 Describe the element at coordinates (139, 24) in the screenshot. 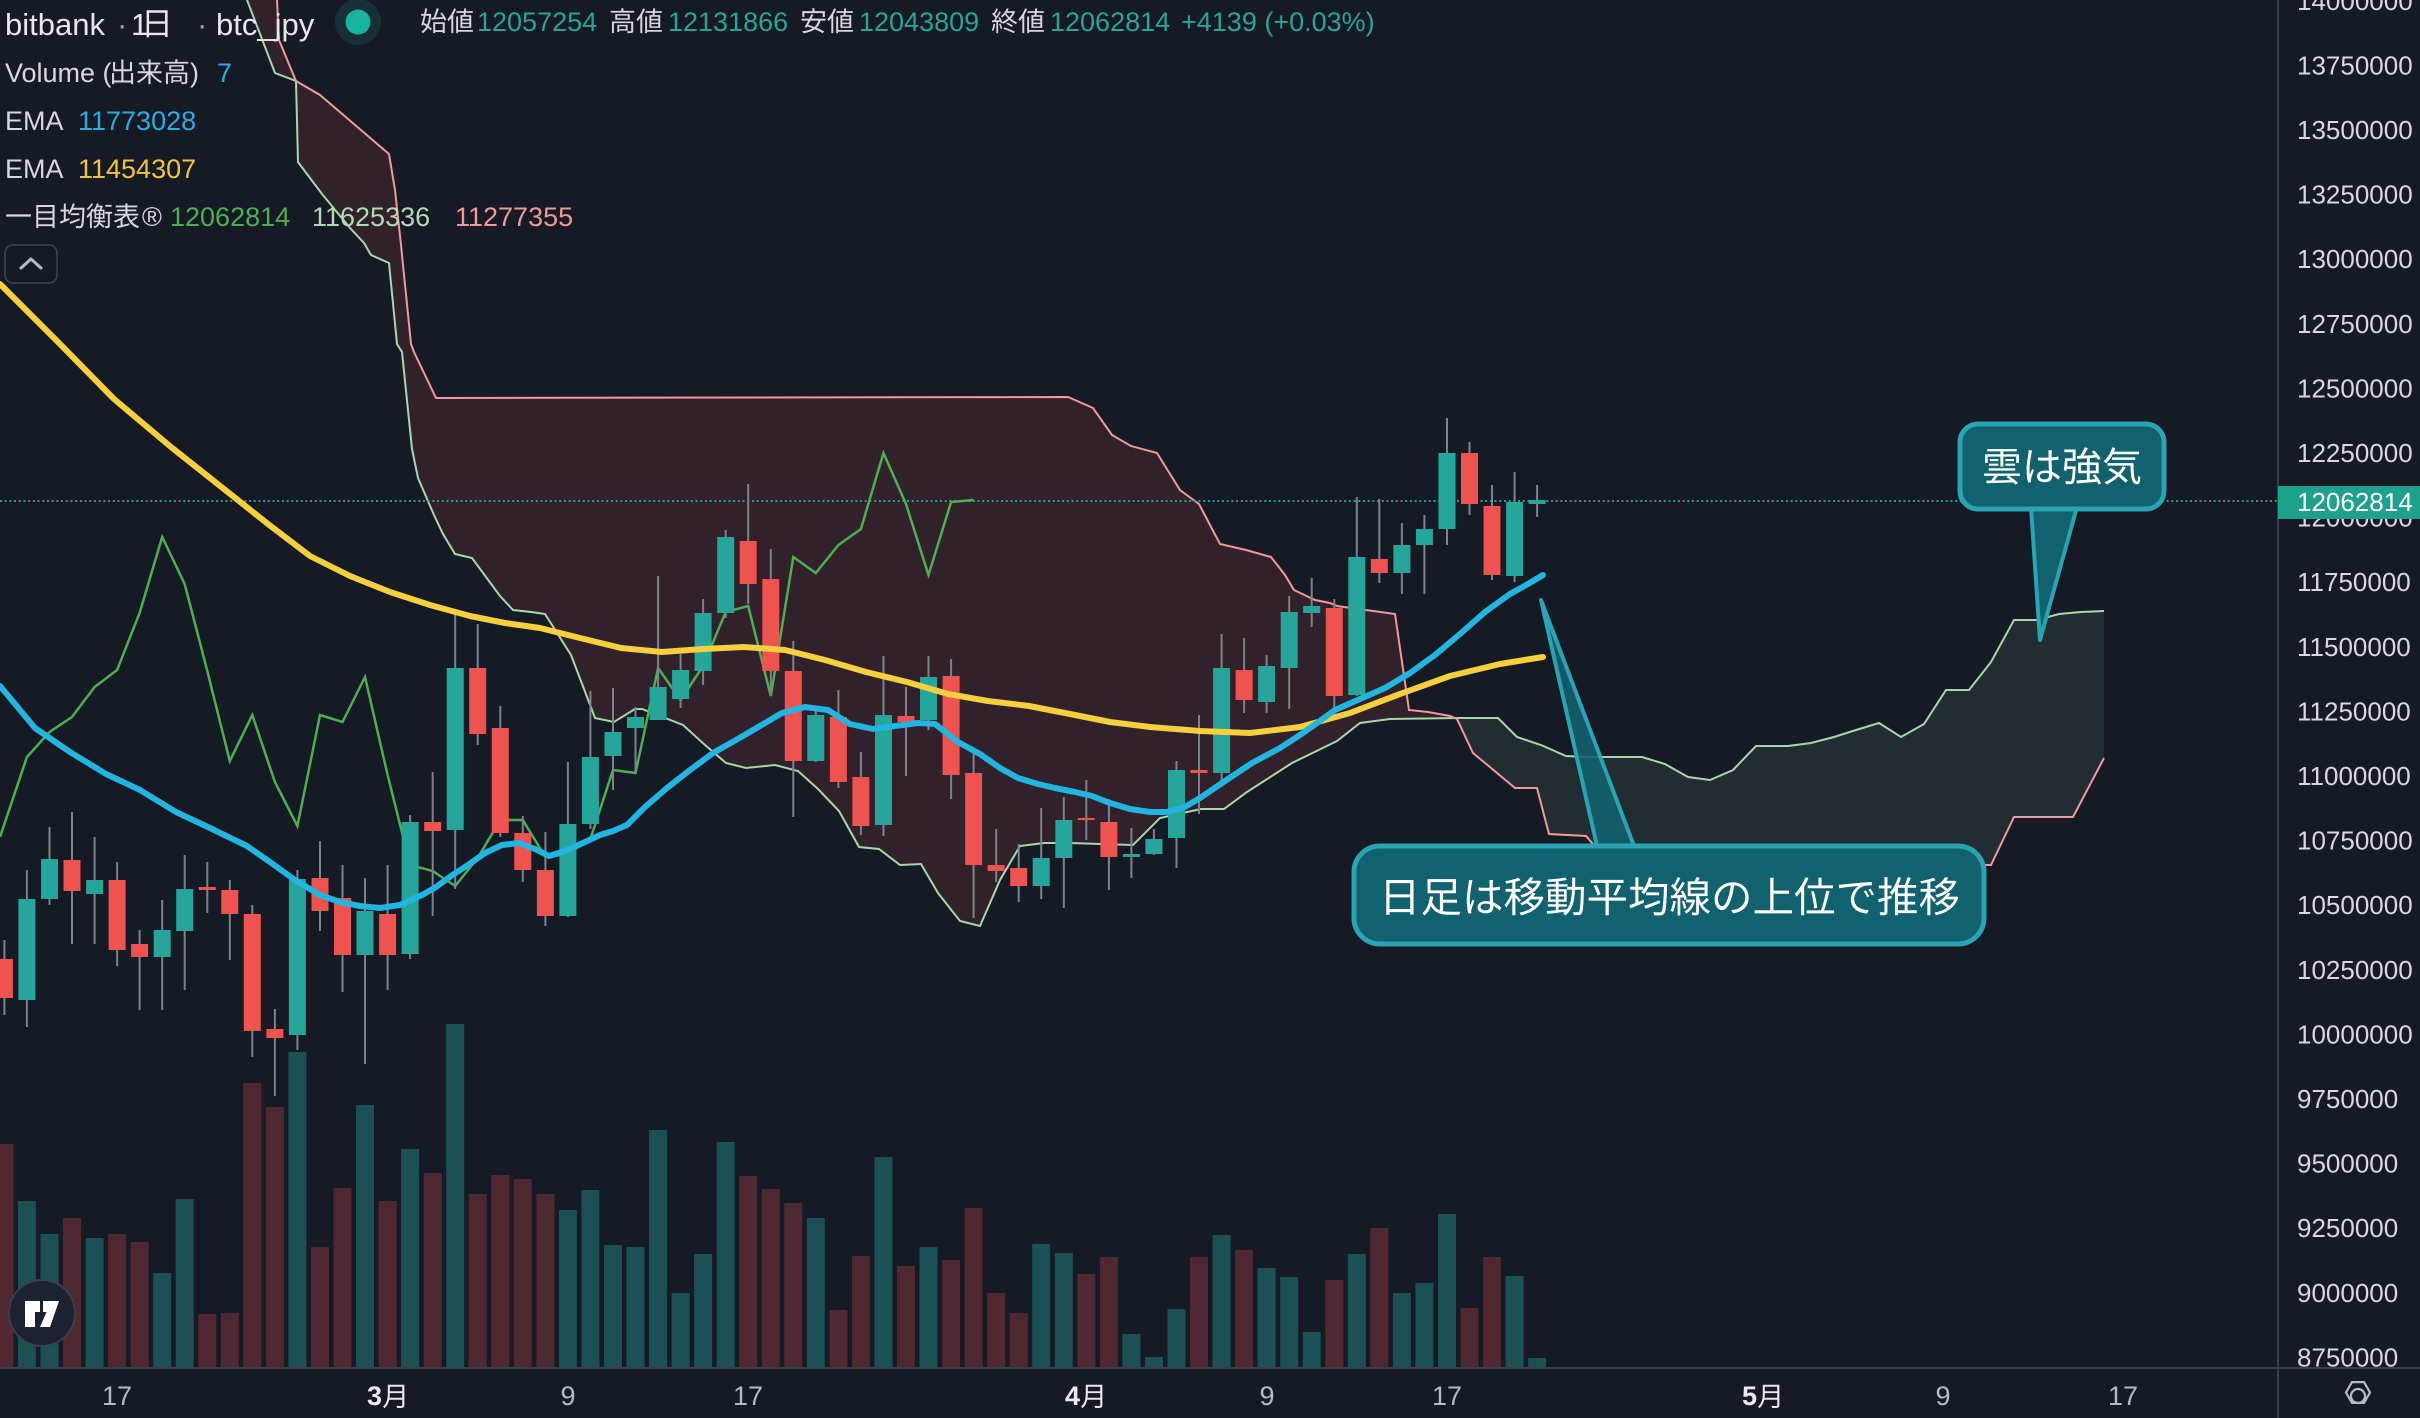

I see `svg-text: 1` at that location.